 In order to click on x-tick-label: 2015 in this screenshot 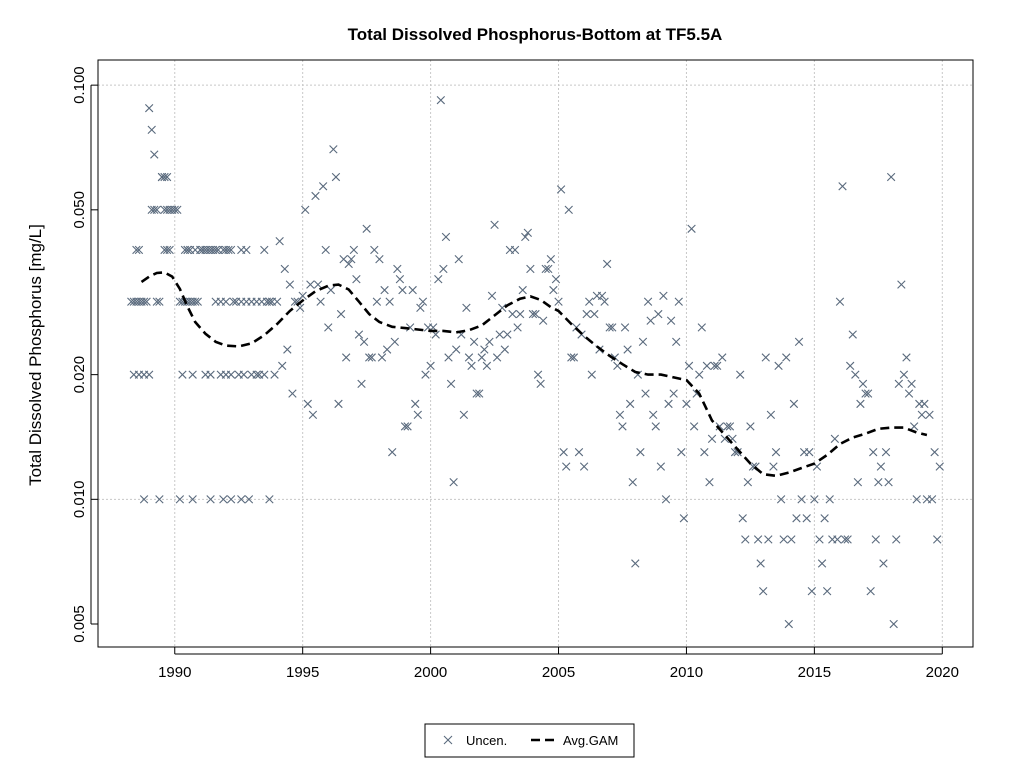, I will do `click(814, 672)`.